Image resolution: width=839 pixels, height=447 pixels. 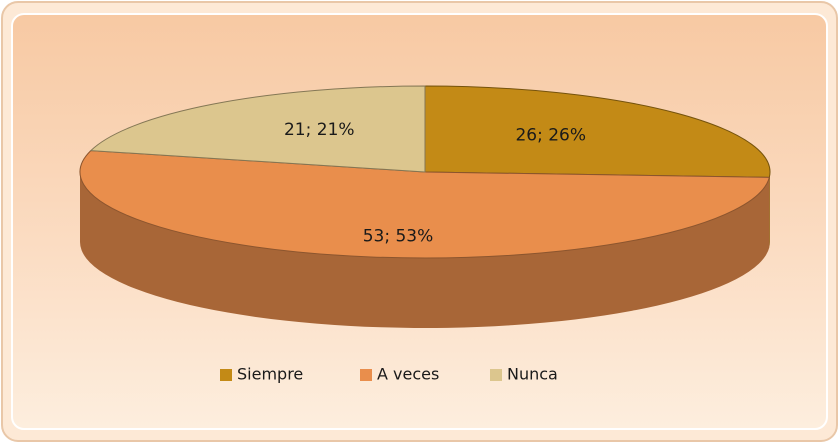 I want to click on data-label: 26; 26%, so click(x=550, y=135).